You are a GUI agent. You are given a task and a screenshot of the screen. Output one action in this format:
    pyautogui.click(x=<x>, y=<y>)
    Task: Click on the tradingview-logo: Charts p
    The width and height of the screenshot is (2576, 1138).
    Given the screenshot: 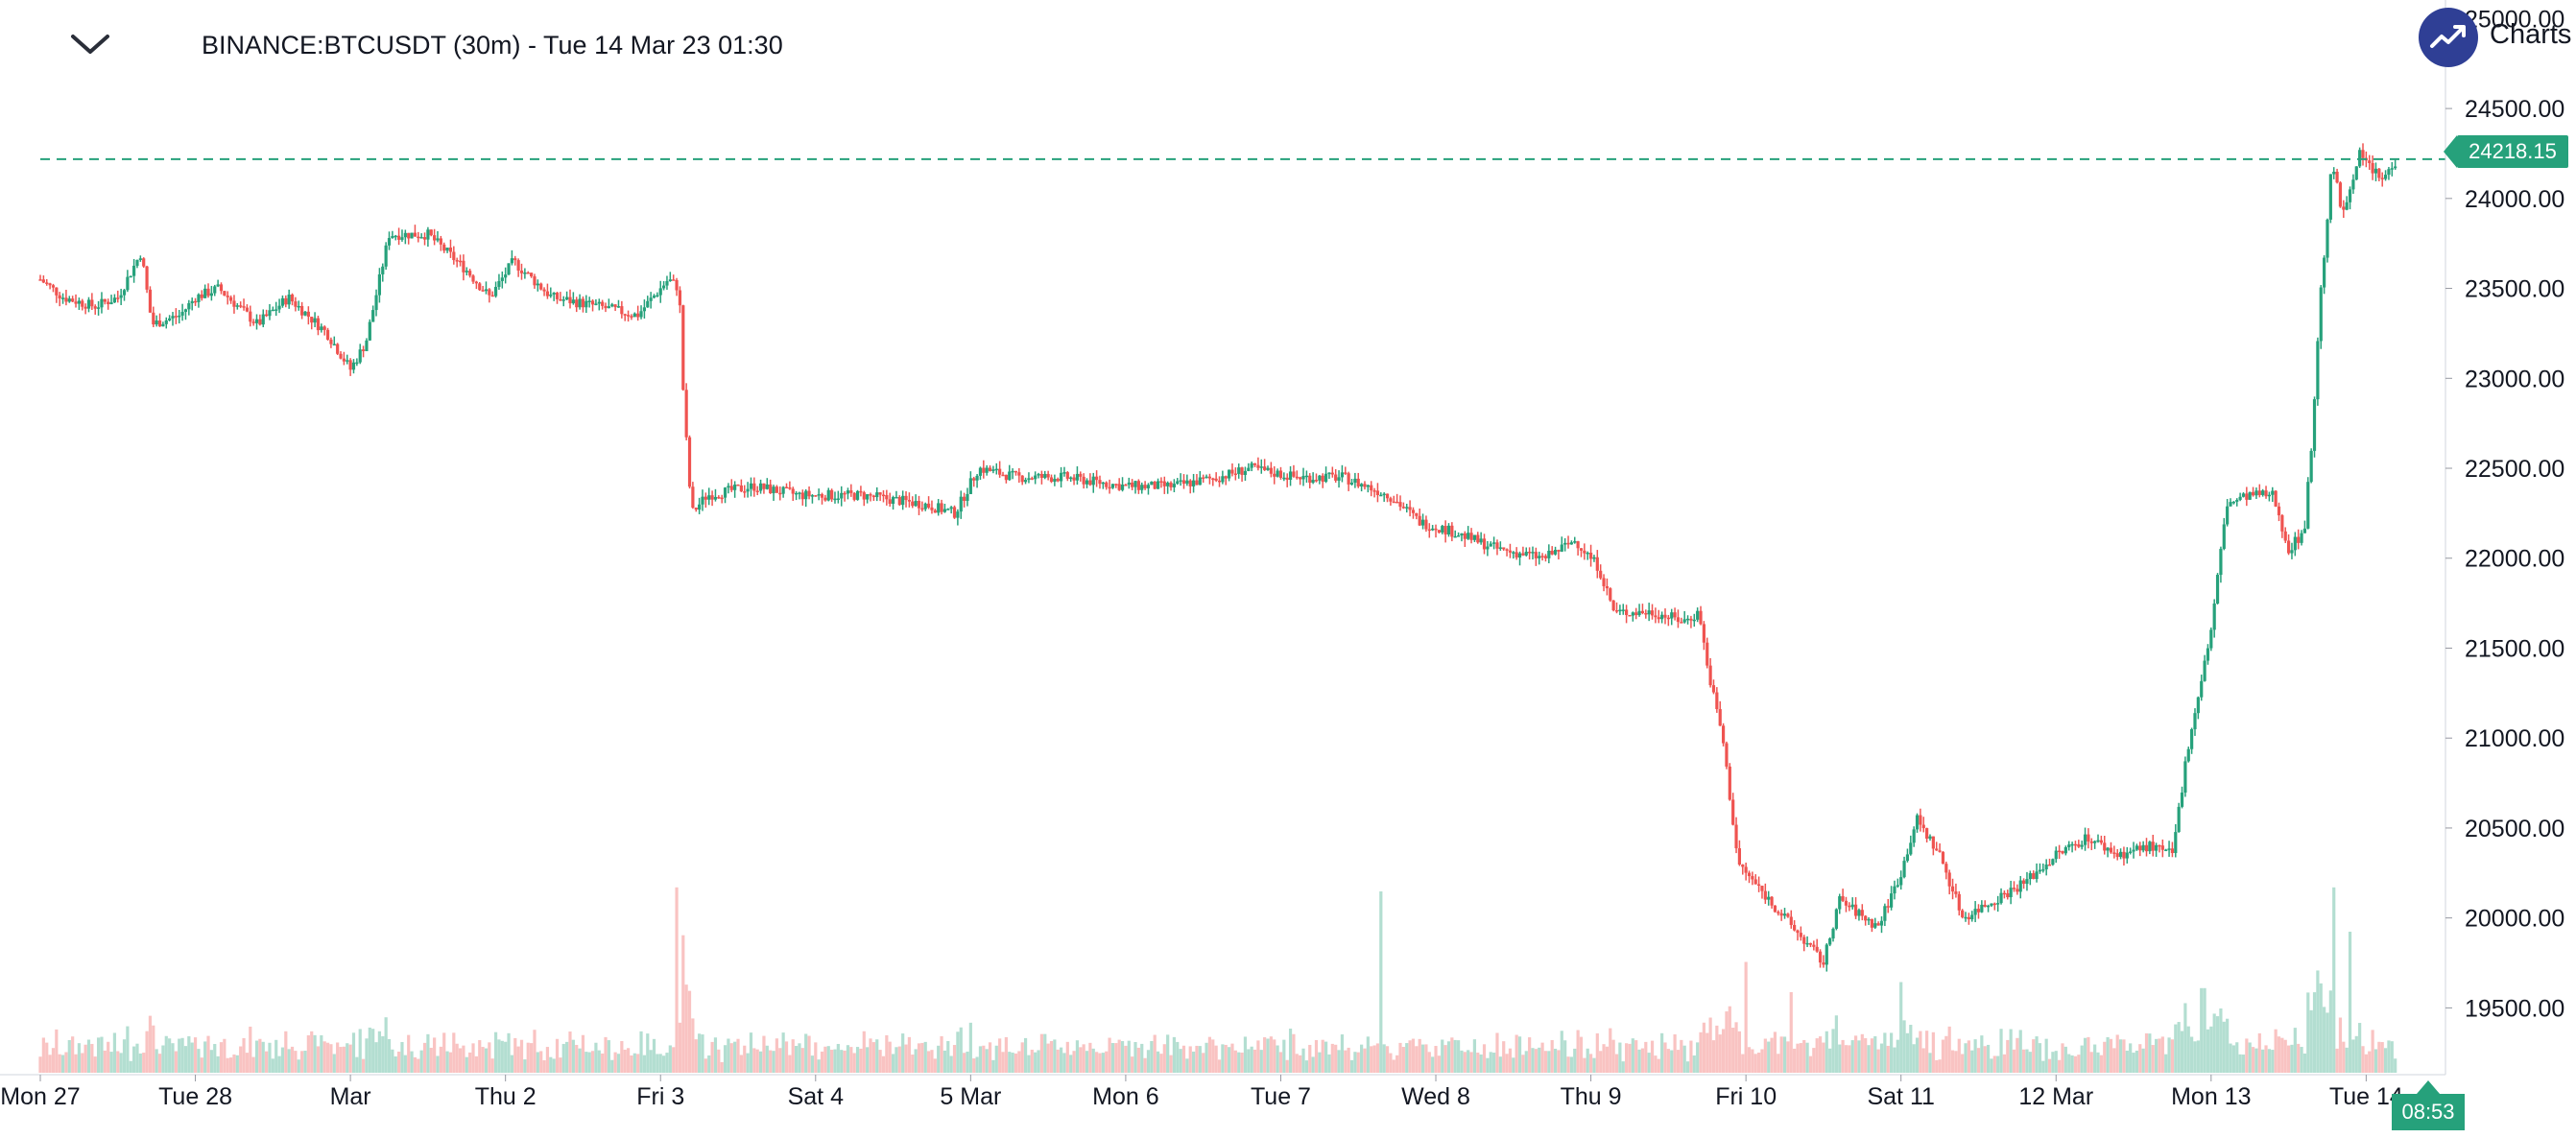 What is the action you would take?
    pyautogui.click(x=2497, y=40)
    